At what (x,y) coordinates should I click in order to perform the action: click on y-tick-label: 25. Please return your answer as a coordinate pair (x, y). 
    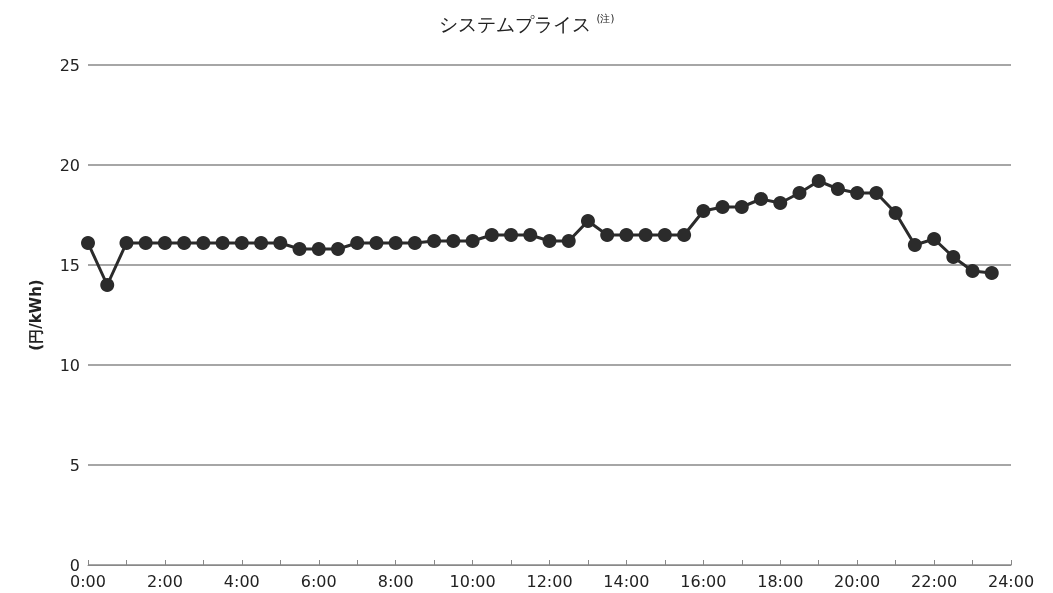
    Looking at the image, I should click on (69, 65).